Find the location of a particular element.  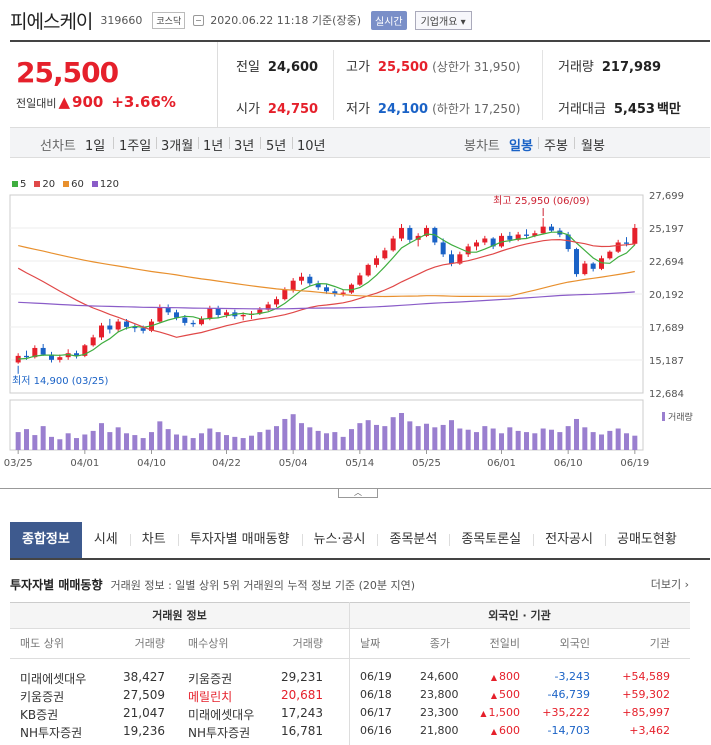

legend-label: 120 is located at coordinates (109, 184).